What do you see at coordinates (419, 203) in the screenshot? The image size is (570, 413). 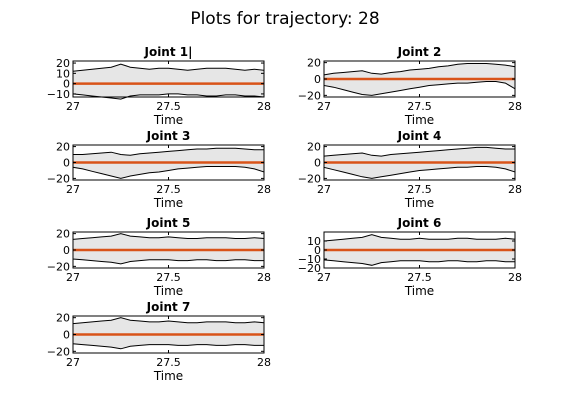 I see `xaxis-label-joint-4: Time` at bounding box center [419, 203].